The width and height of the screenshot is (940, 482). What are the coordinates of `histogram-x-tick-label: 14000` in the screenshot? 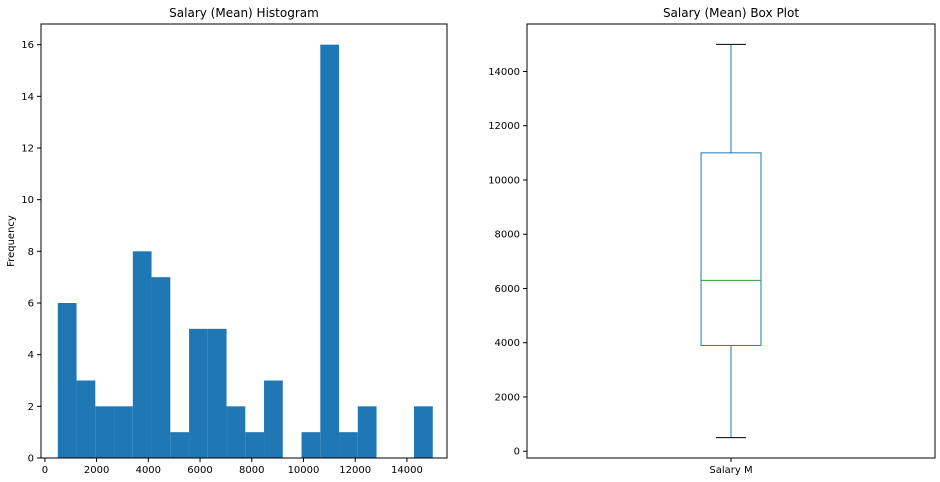 It's located at (407, 470).